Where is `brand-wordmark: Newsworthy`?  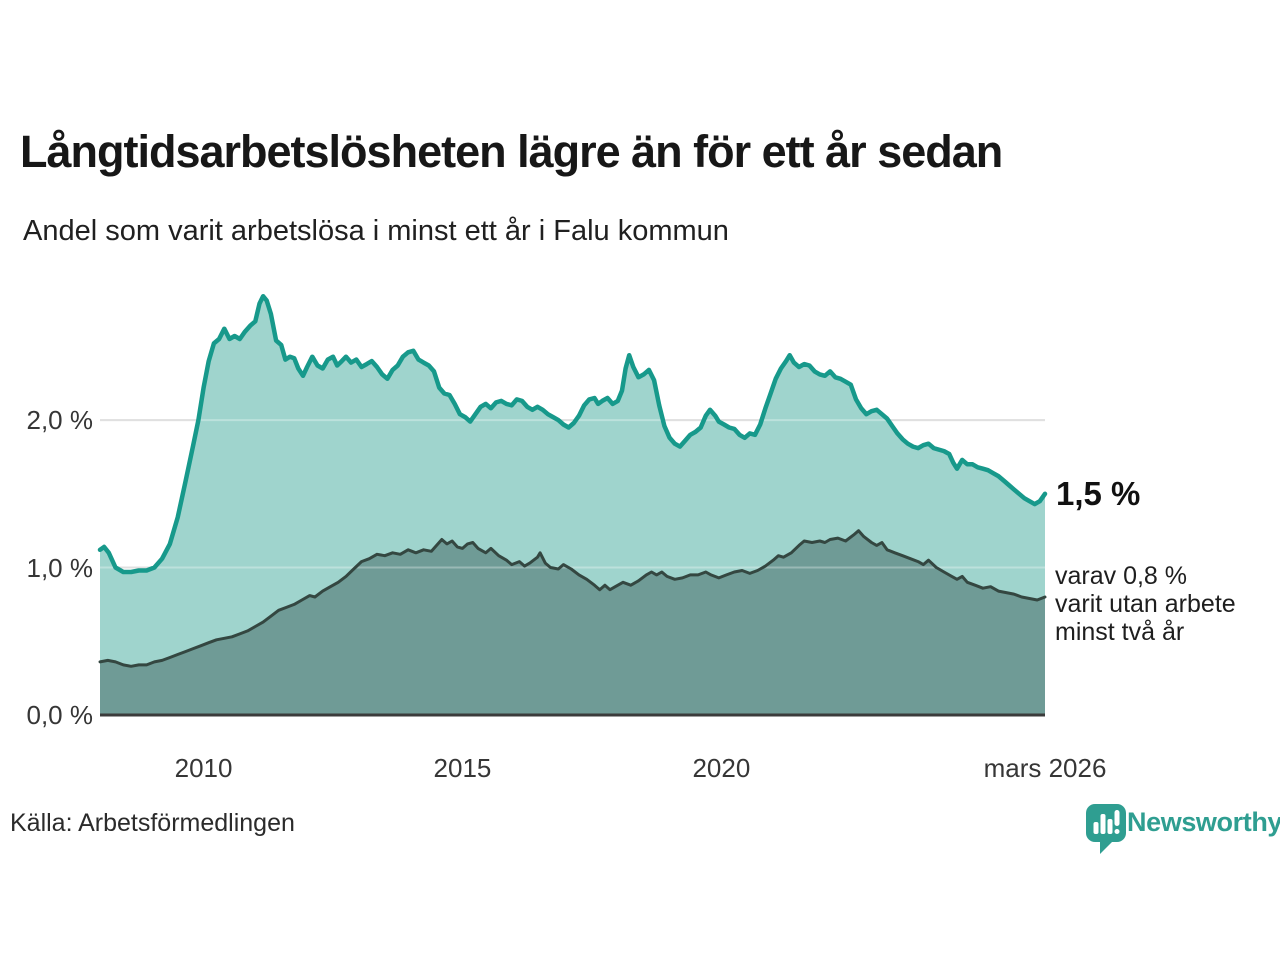 brand-wordmark: Newsworthy is located at coordinates (1203, 822).